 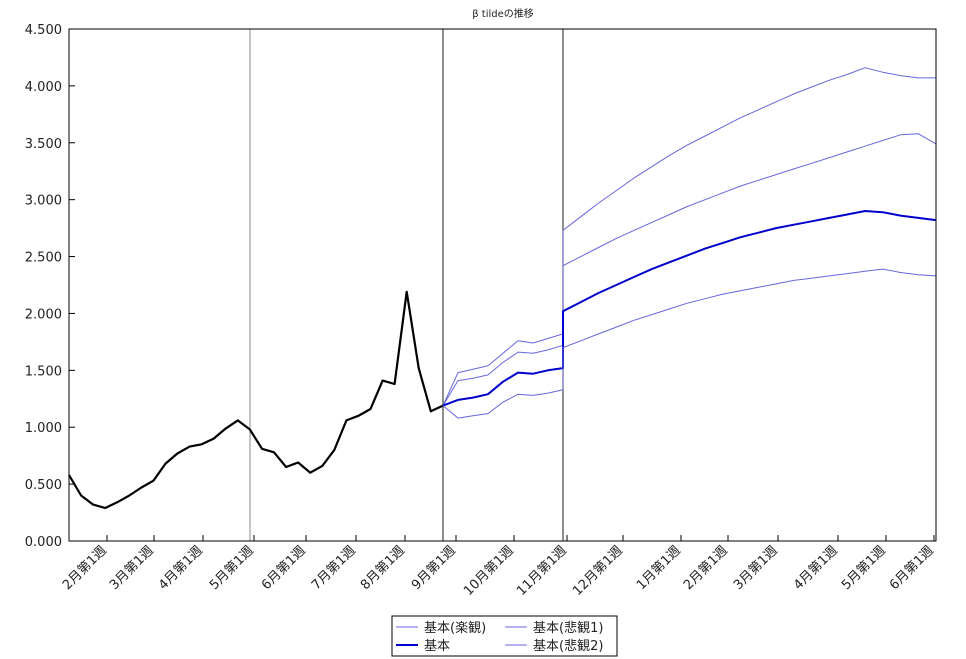 What do you see at coordinates (568, 646) in the screenshot?
I see `legend-label-pessimistic-2: 基本(悲観2)` at bounding box center [568, 646].